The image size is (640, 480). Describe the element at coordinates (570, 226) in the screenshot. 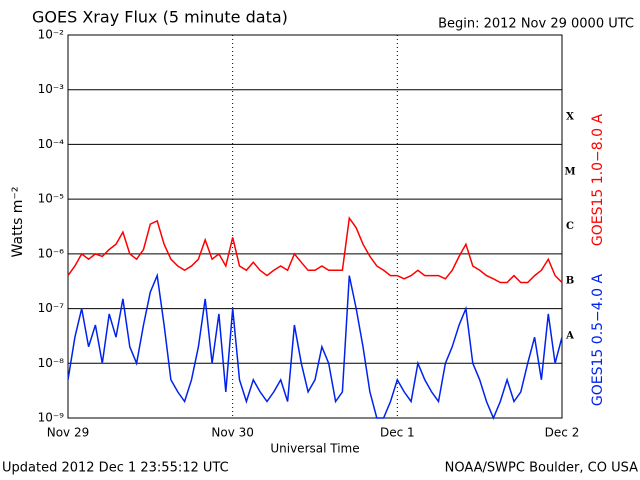

I see `flux-class-label: C` at that location.